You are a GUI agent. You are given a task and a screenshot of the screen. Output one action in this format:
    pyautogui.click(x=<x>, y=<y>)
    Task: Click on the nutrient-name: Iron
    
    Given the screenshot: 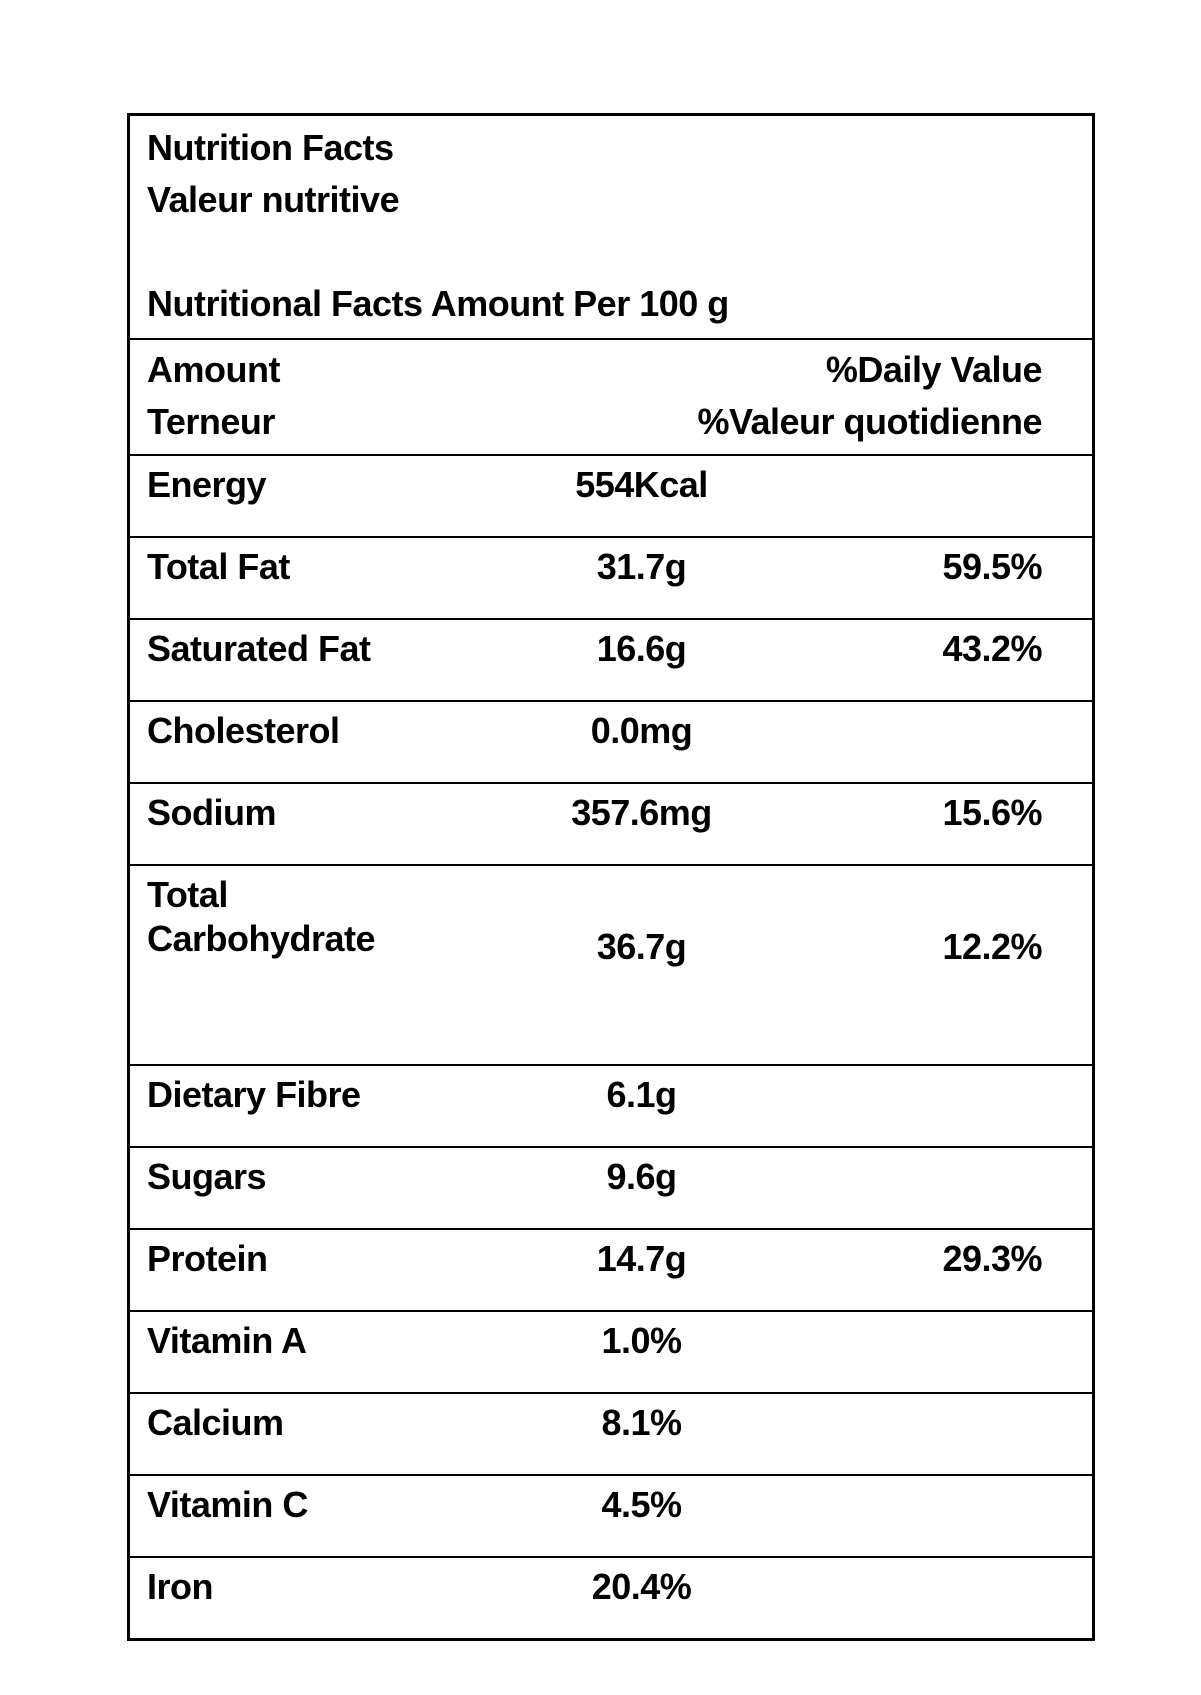 What is the action you would take?
    pyautogui.click(x=180, y=1586)
    